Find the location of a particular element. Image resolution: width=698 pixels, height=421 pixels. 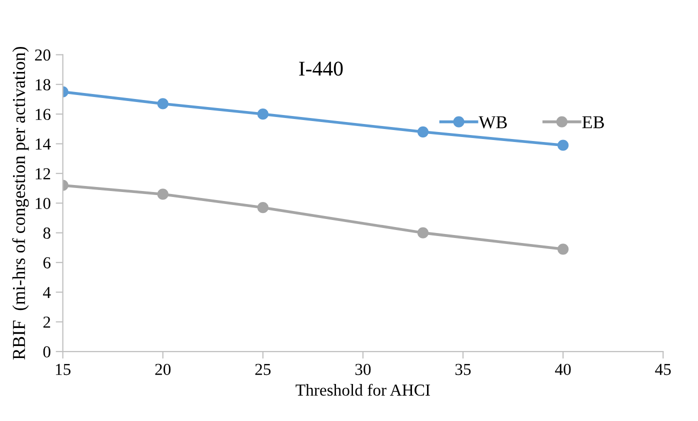

legend-label: EB is located at coordinates (593, 122).